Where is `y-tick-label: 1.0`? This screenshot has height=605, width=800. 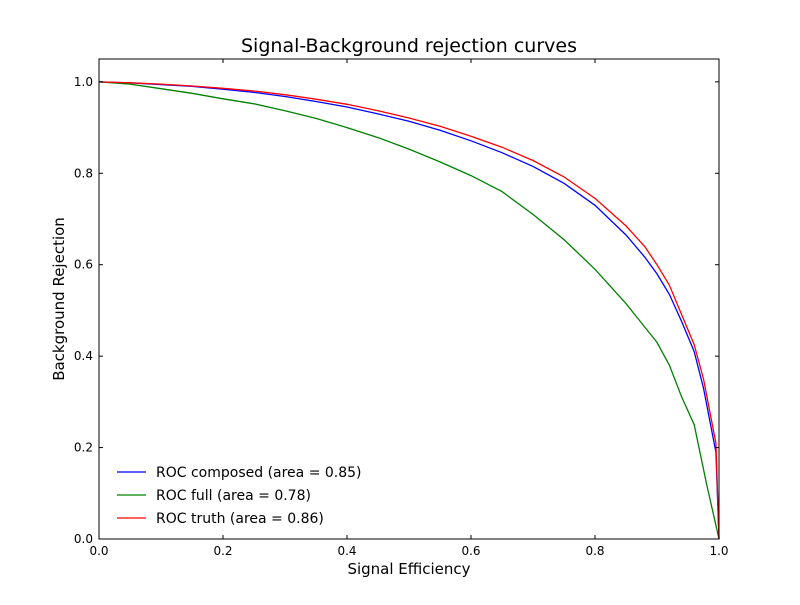
y-tick-label: 1.0 is located at coordinates (83, 82).